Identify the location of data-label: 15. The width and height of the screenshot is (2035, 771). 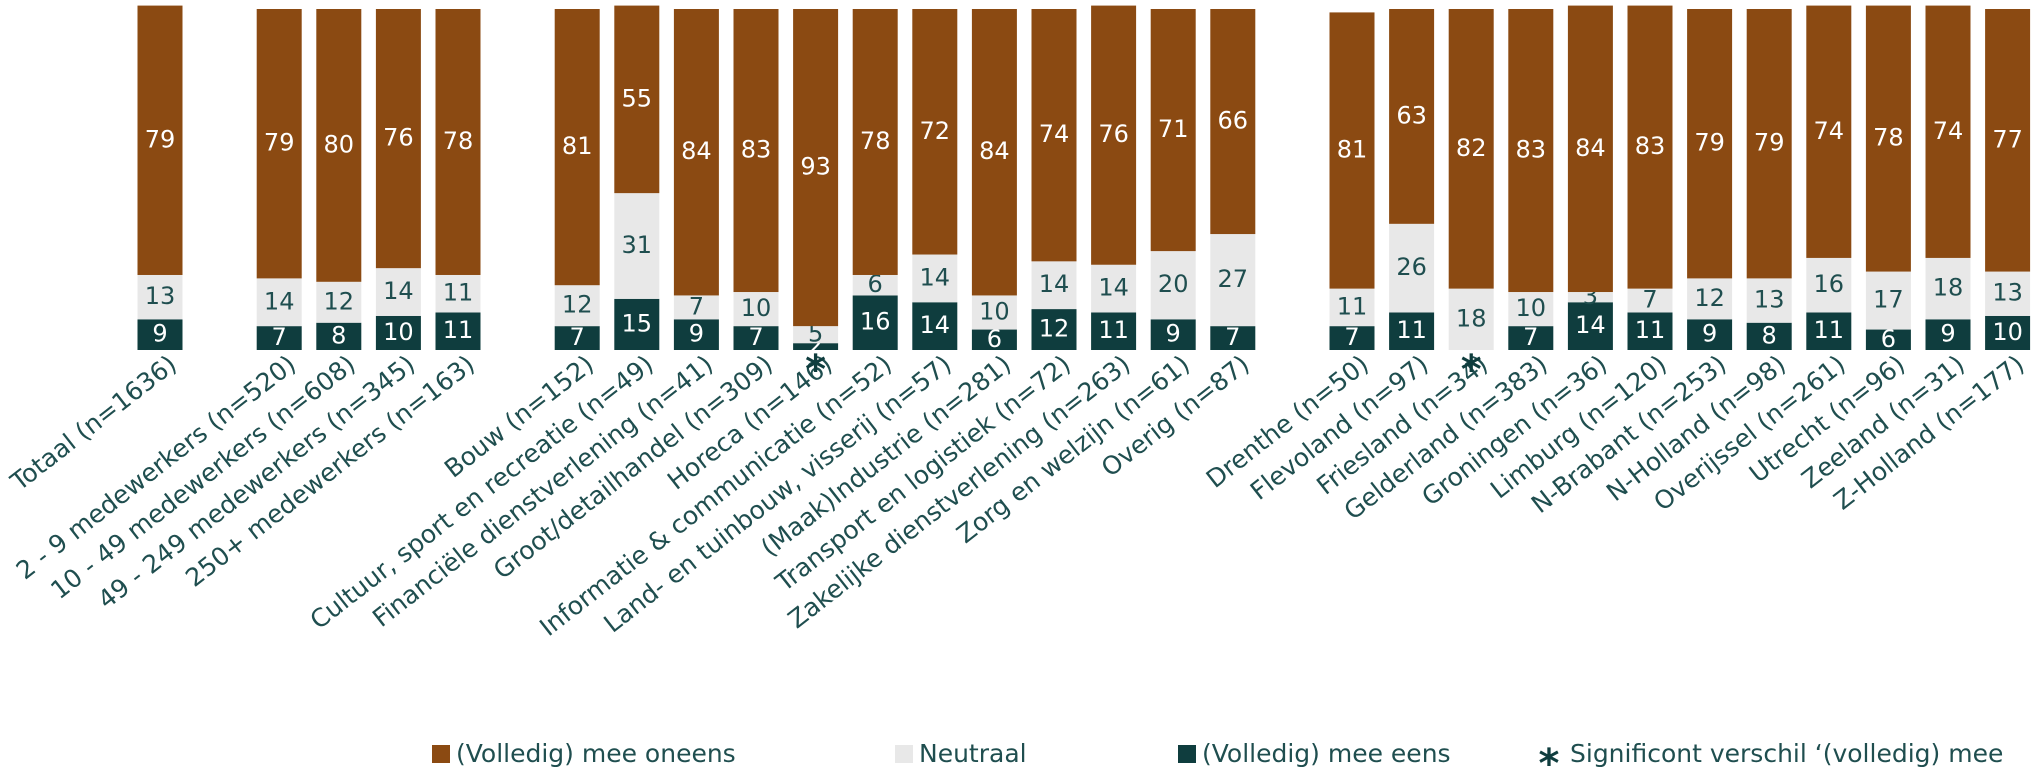
(637, 323).